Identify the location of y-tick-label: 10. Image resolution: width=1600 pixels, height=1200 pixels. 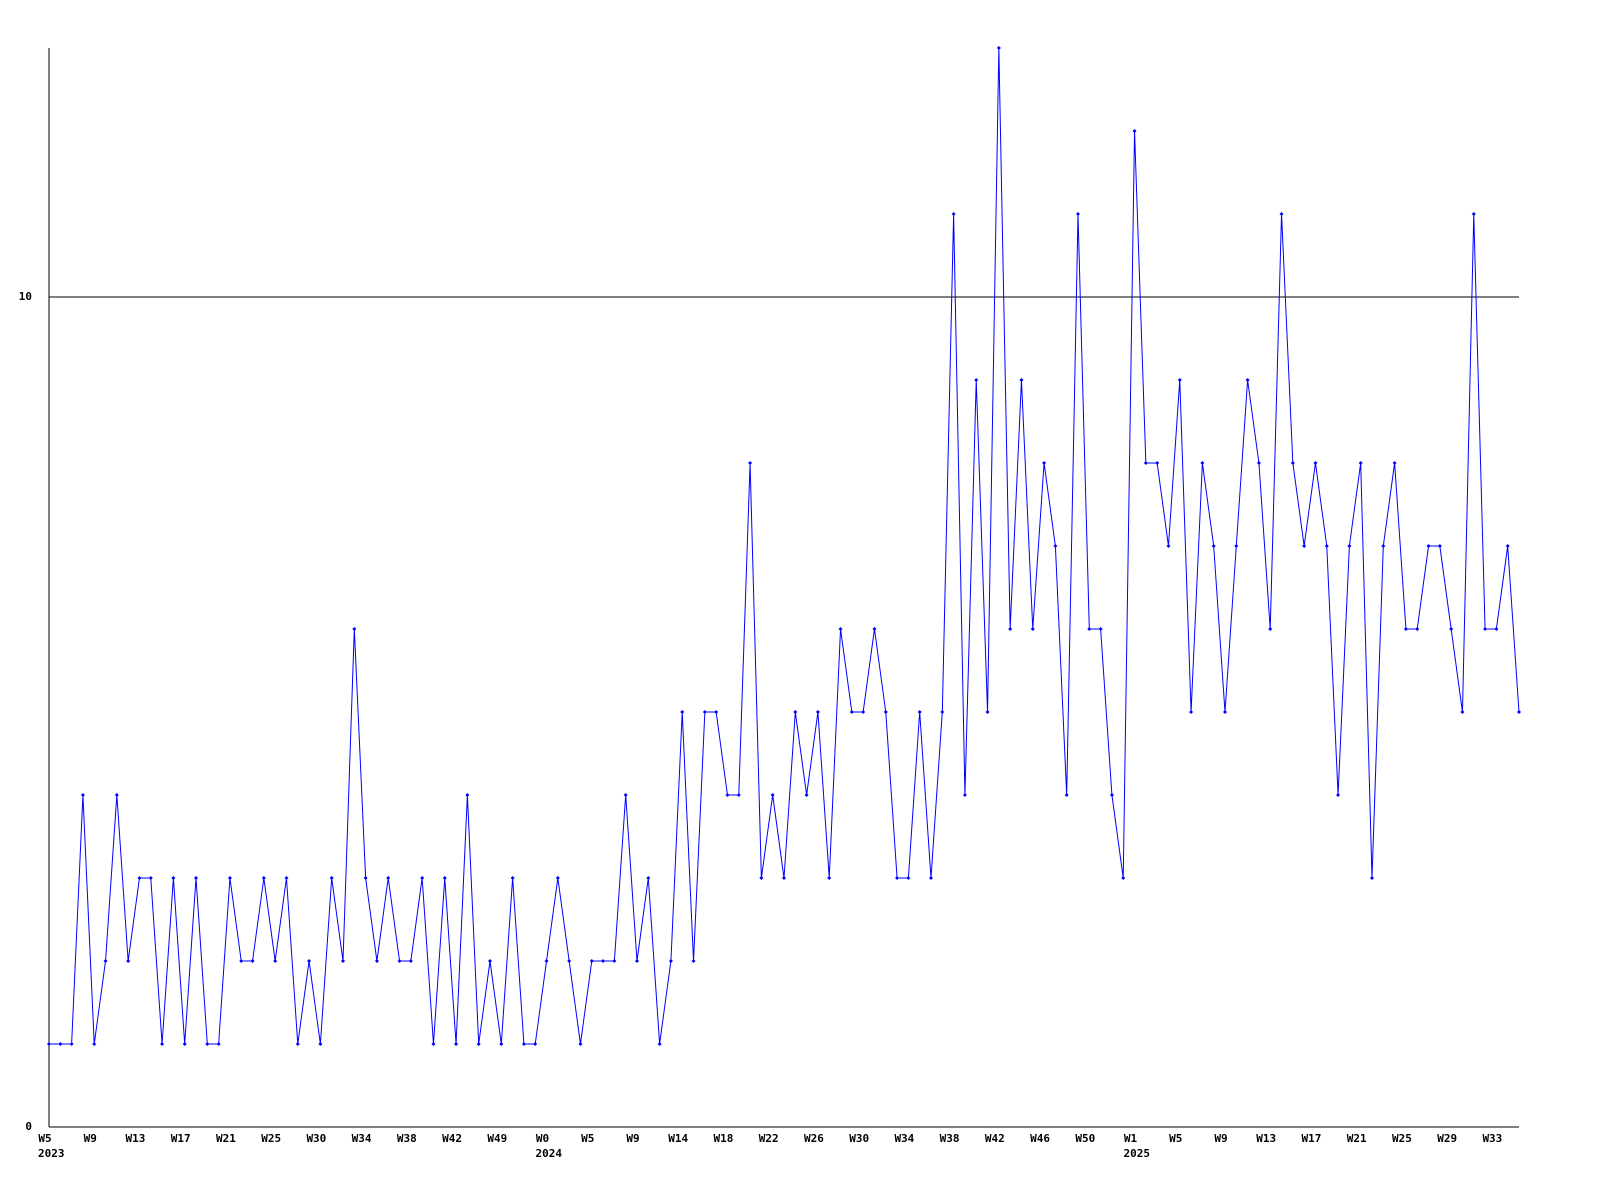
(25, 296).